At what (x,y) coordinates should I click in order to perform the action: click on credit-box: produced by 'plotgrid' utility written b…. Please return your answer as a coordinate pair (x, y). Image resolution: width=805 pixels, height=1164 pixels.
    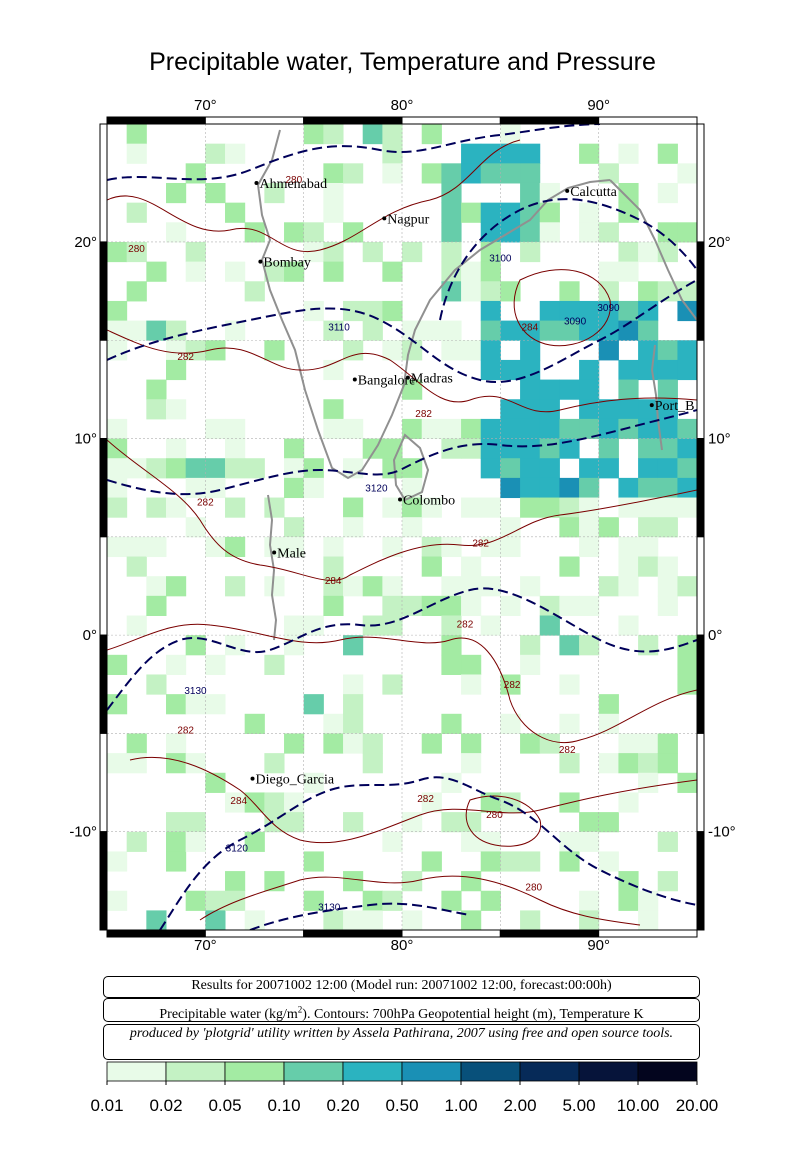
    Looking at the image, I should click on (401, 1042).